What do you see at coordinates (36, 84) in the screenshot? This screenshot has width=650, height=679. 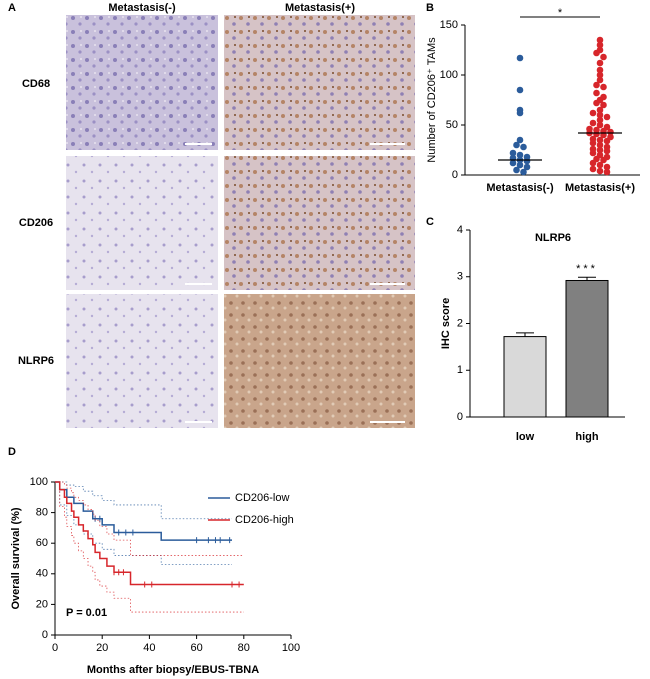 I see `row-label: CD68` at bounding box center [36, 84].